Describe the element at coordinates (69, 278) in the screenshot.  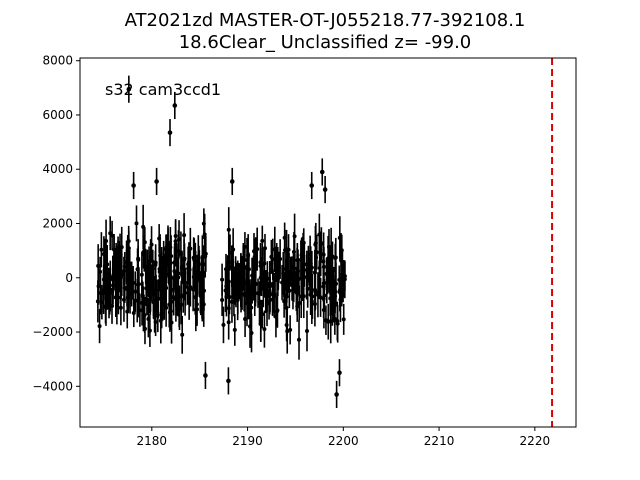
I see `y-tick-label: 0` at that location.